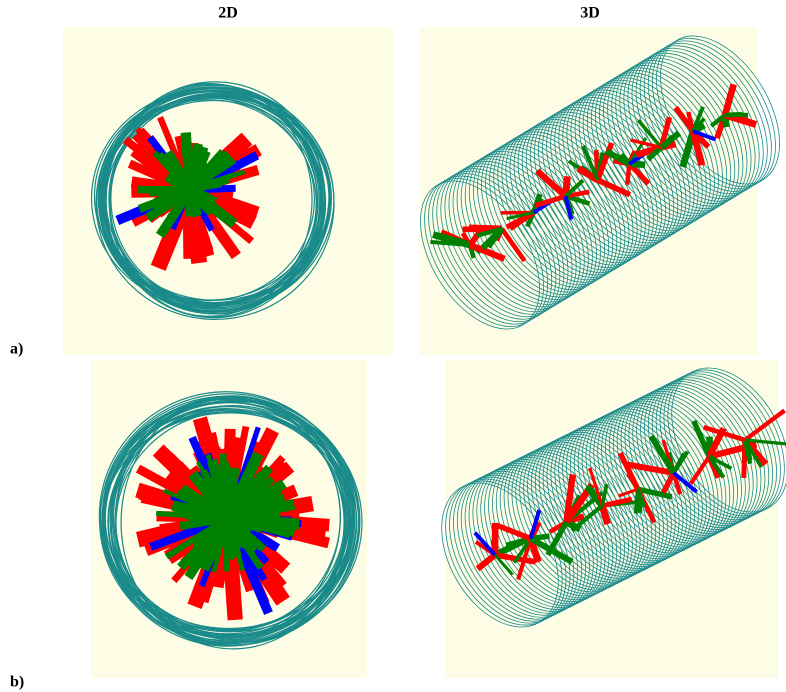 This screenshot has height=692, width=786. I want to click on row-label: b), so click(17, 682).